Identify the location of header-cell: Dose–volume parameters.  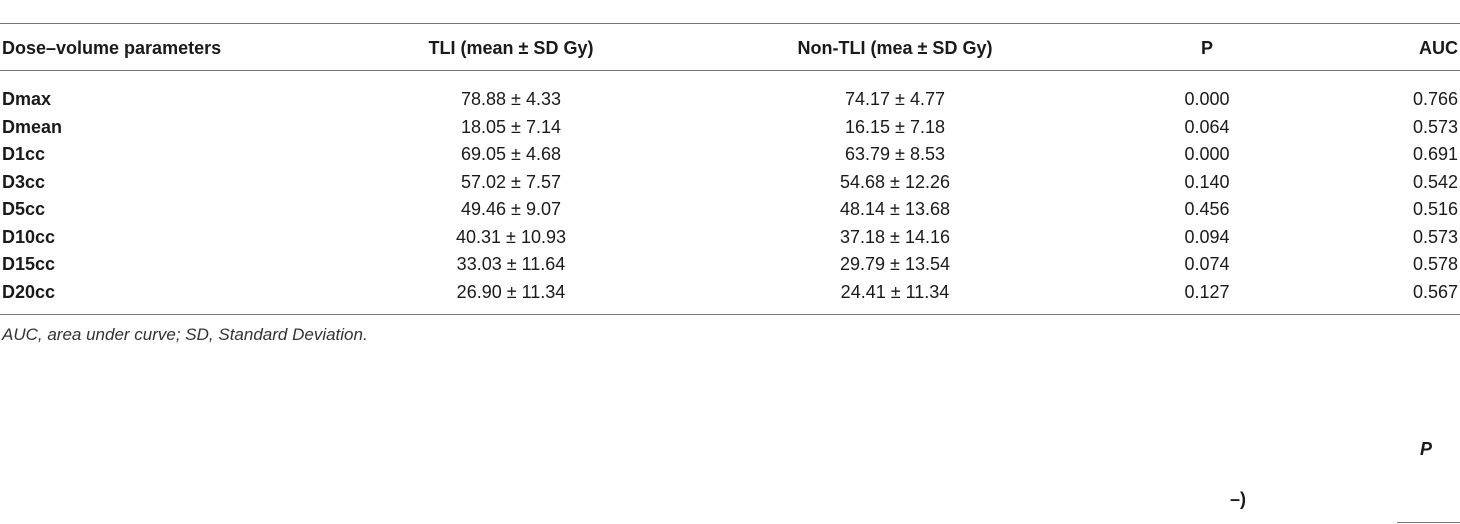
(112, 48).